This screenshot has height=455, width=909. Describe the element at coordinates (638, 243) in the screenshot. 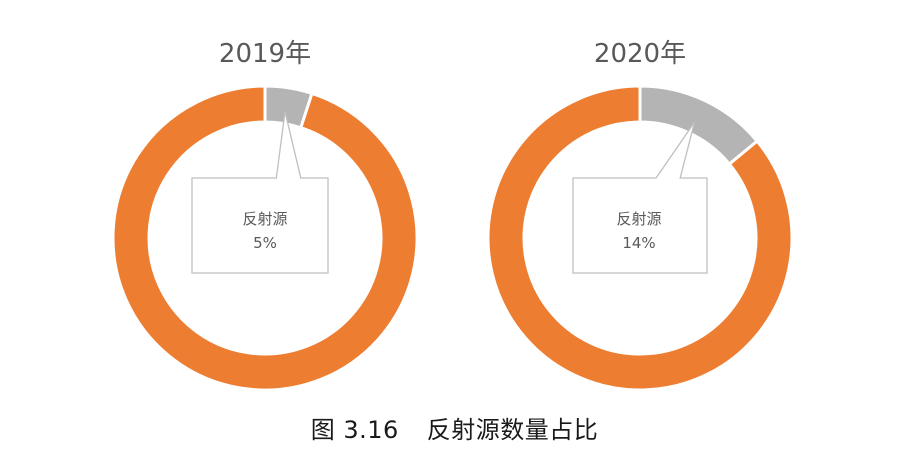

I see `callout-value-2020: 14%` at that location.